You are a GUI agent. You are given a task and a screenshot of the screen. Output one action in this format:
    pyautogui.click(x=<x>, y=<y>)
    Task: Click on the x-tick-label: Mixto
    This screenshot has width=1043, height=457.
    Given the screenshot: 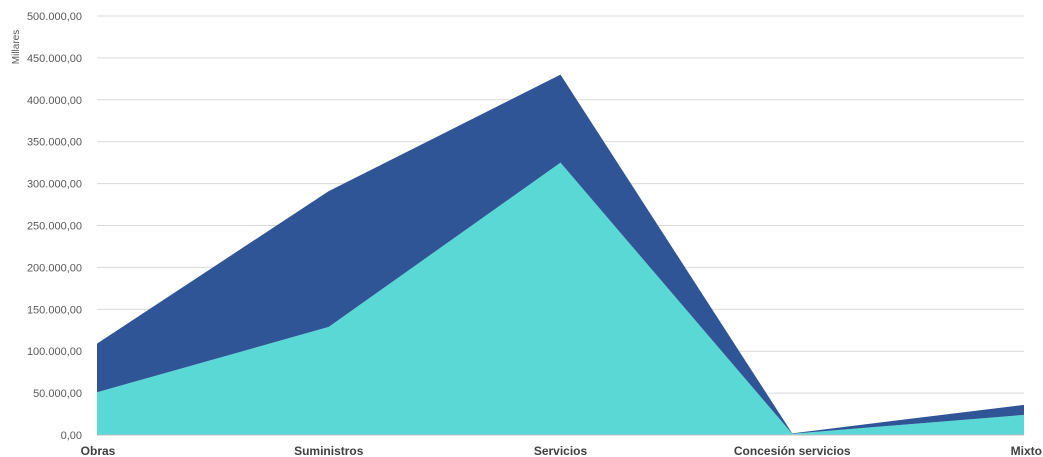 What is the action you would take?
    pyautogui.click(x=1026, y=450)
    